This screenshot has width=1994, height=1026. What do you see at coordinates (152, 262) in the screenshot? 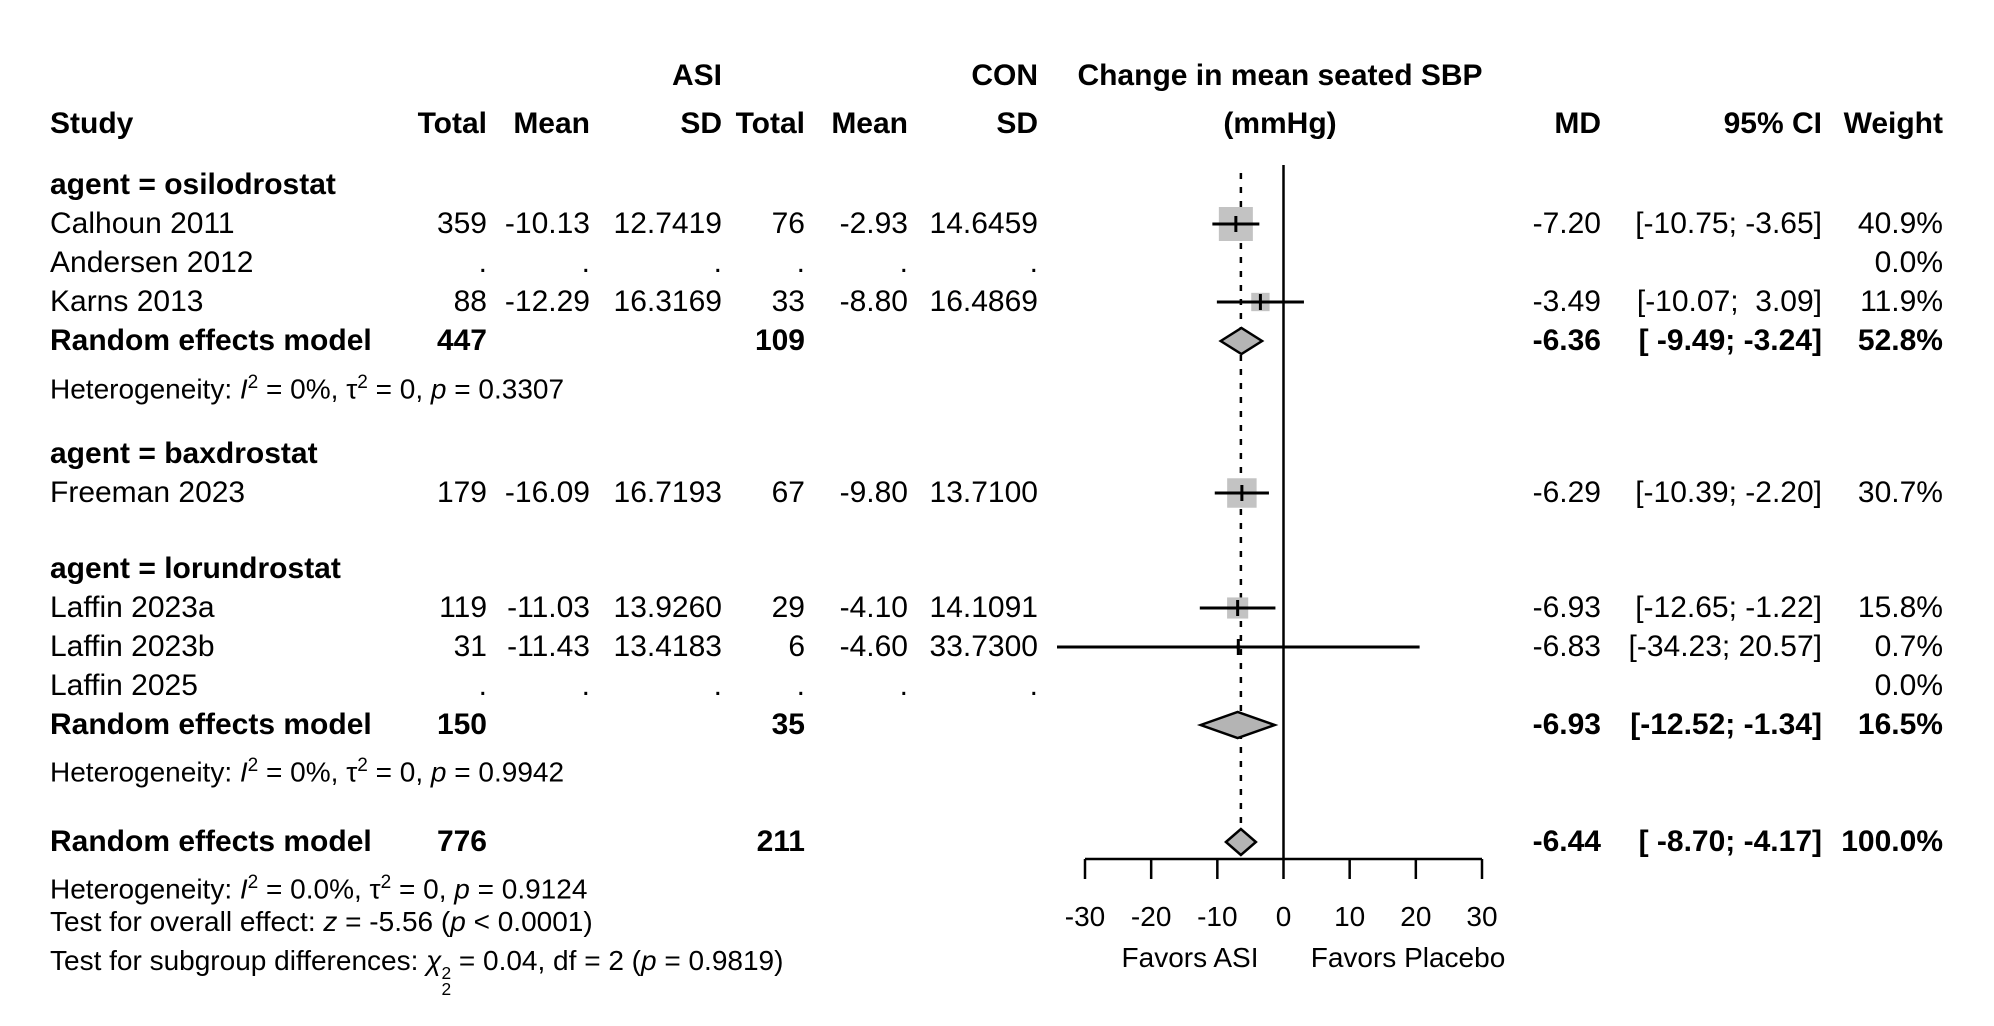
I see `study-label: Andersen 2012` at bounding box center [152, 262].